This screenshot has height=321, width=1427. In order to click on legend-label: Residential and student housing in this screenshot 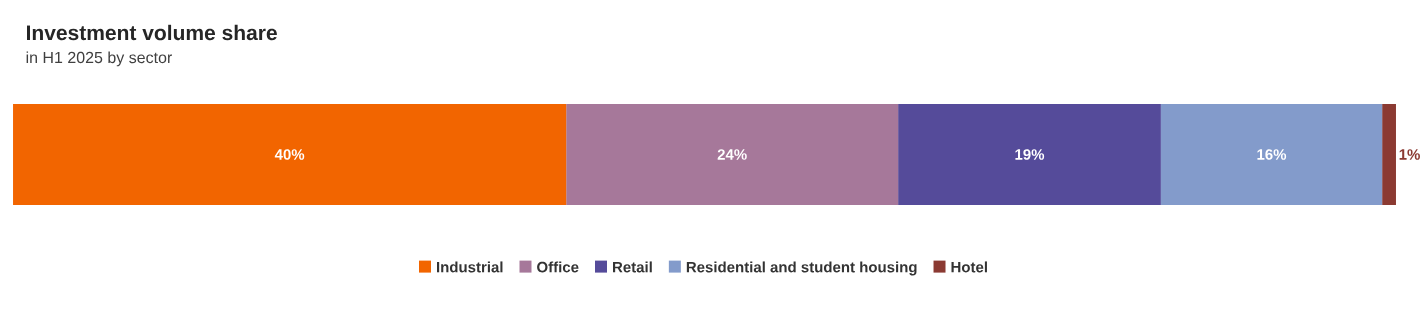, I will do `click(801, 268)`.